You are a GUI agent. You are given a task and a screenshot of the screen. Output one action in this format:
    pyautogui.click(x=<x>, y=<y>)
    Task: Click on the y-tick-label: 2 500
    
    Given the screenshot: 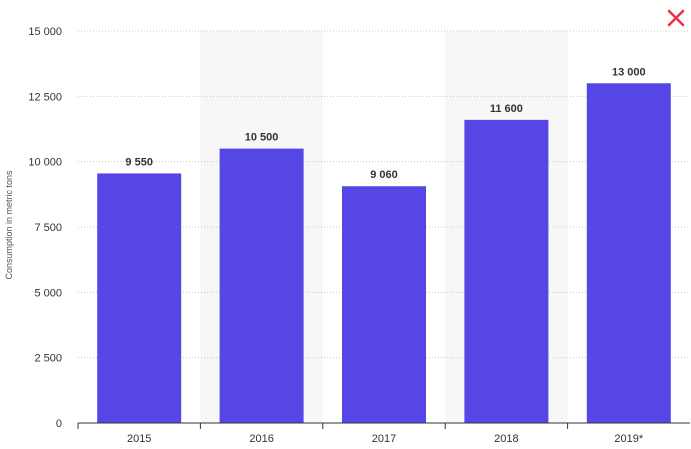 What is the action you would take?
    pyautogui.click(x=48, y=359)
    